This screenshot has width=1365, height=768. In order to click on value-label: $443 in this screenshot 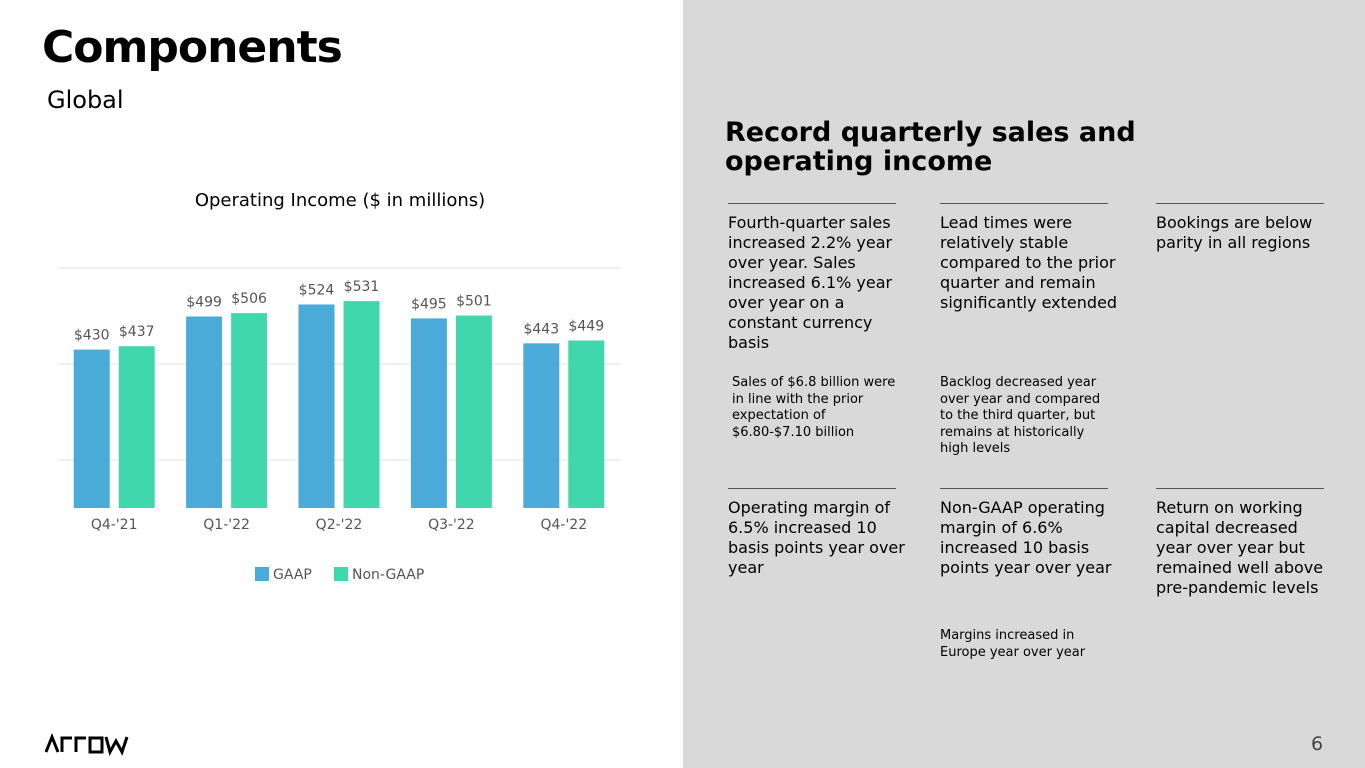, I will do `click(541, 329)`.